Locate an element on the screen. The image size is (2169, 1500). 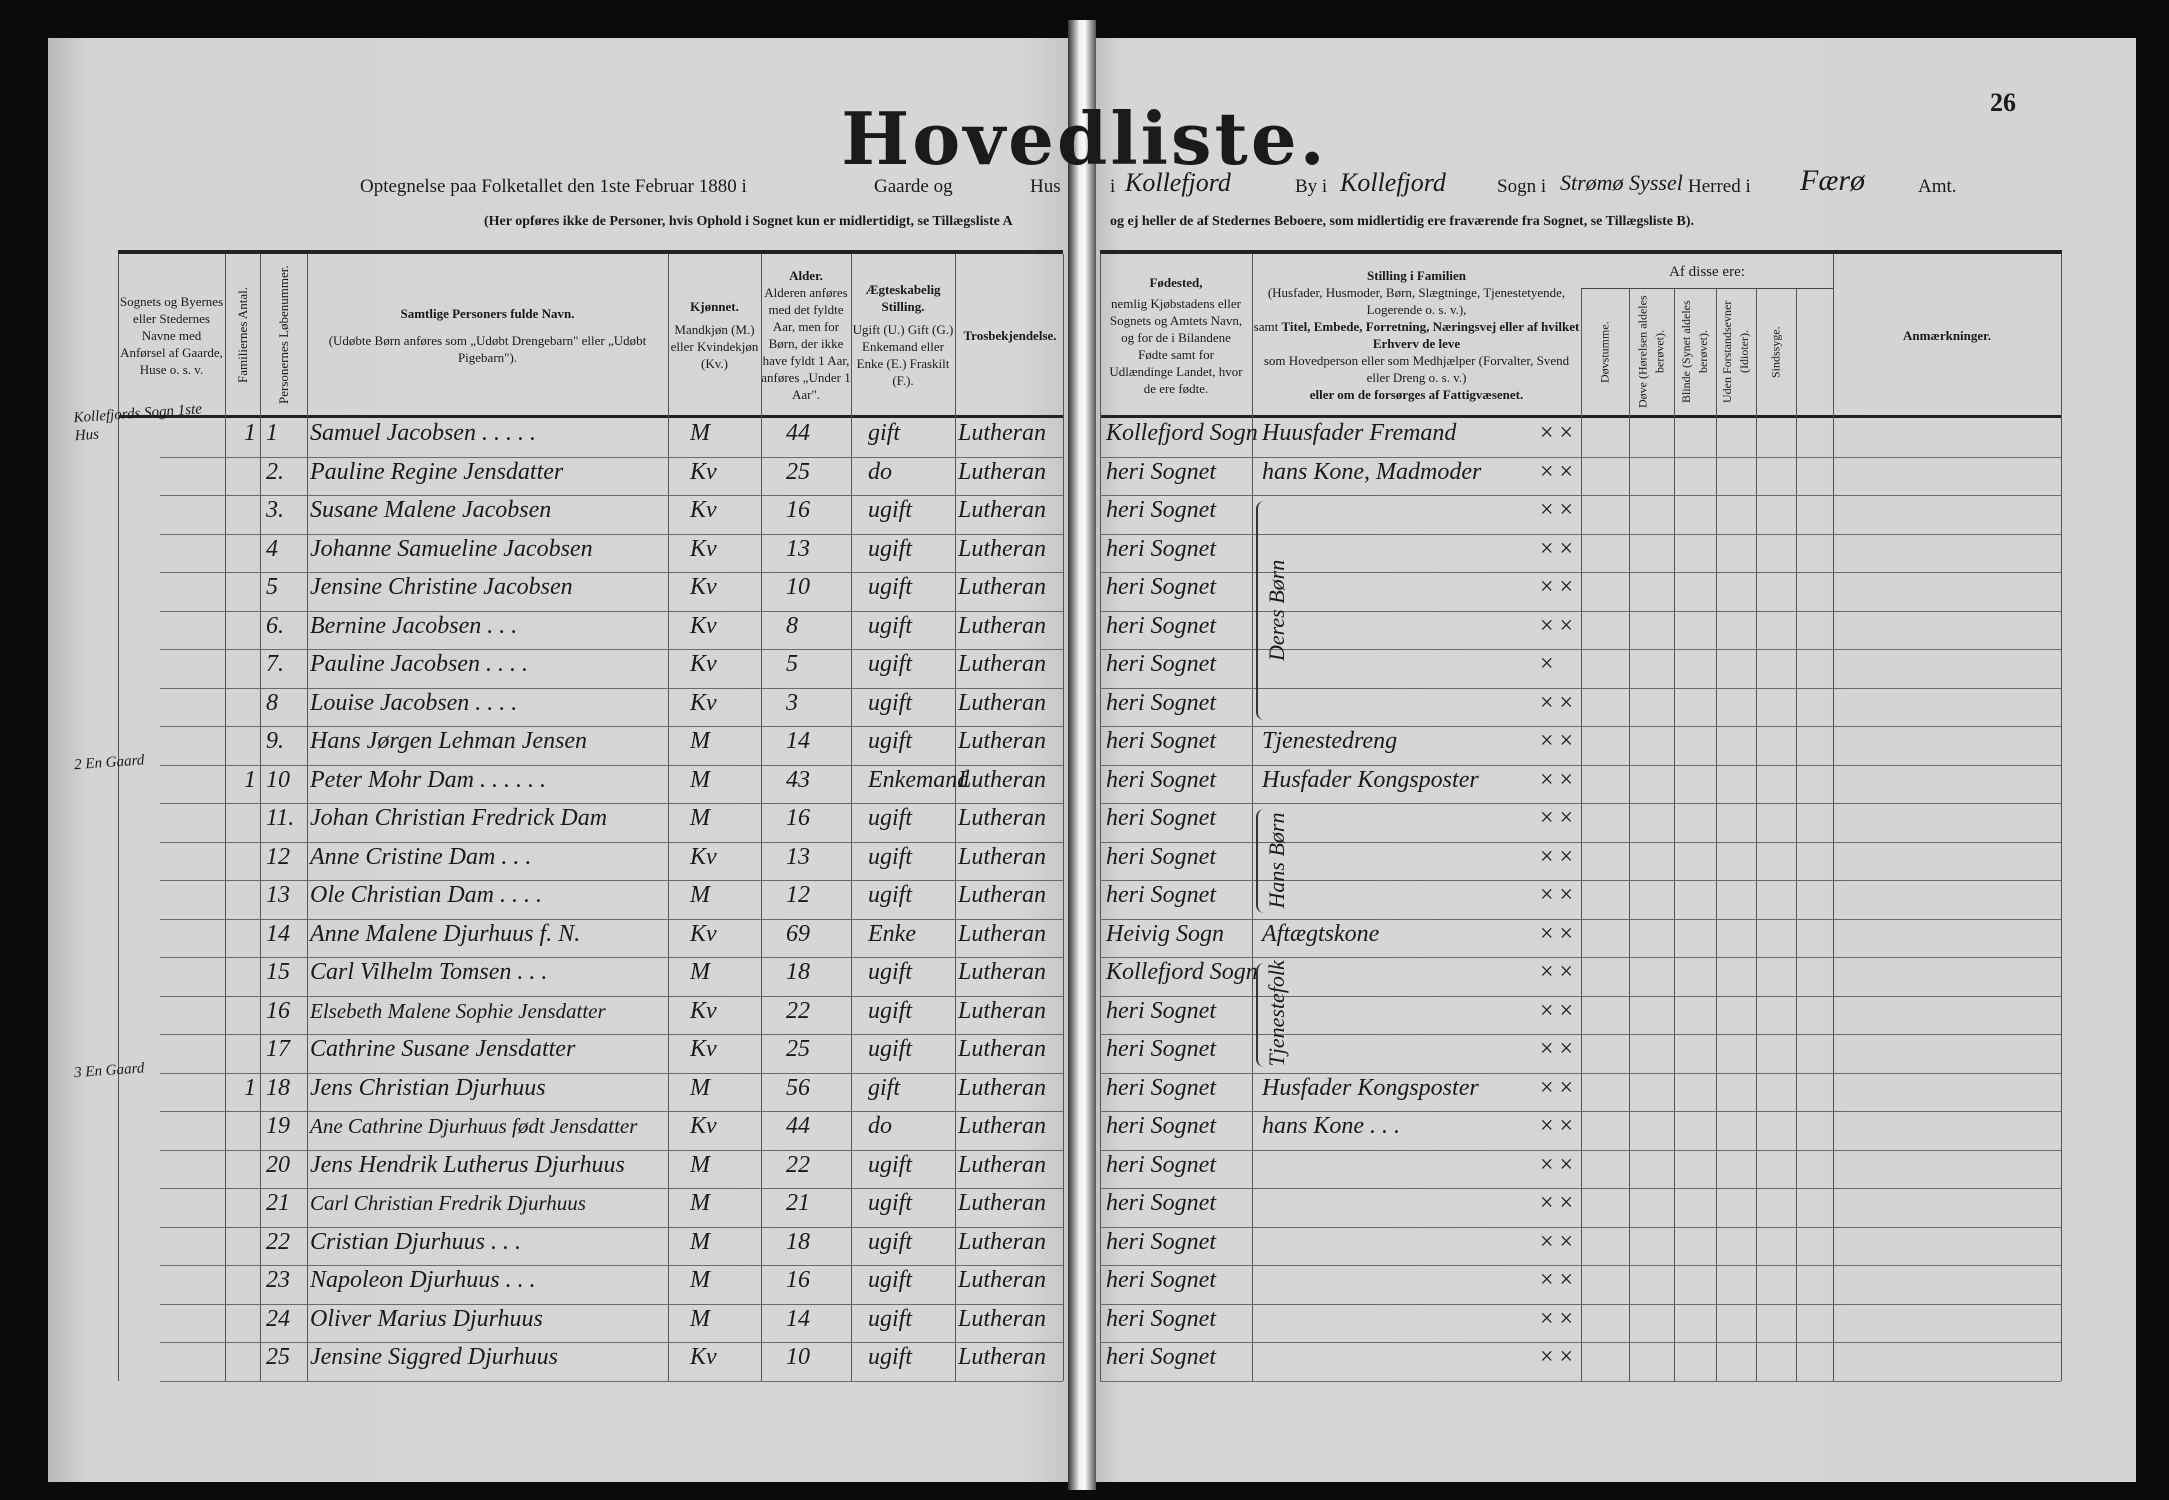
age-cell: 44 is located at coordinates (798, 1126).